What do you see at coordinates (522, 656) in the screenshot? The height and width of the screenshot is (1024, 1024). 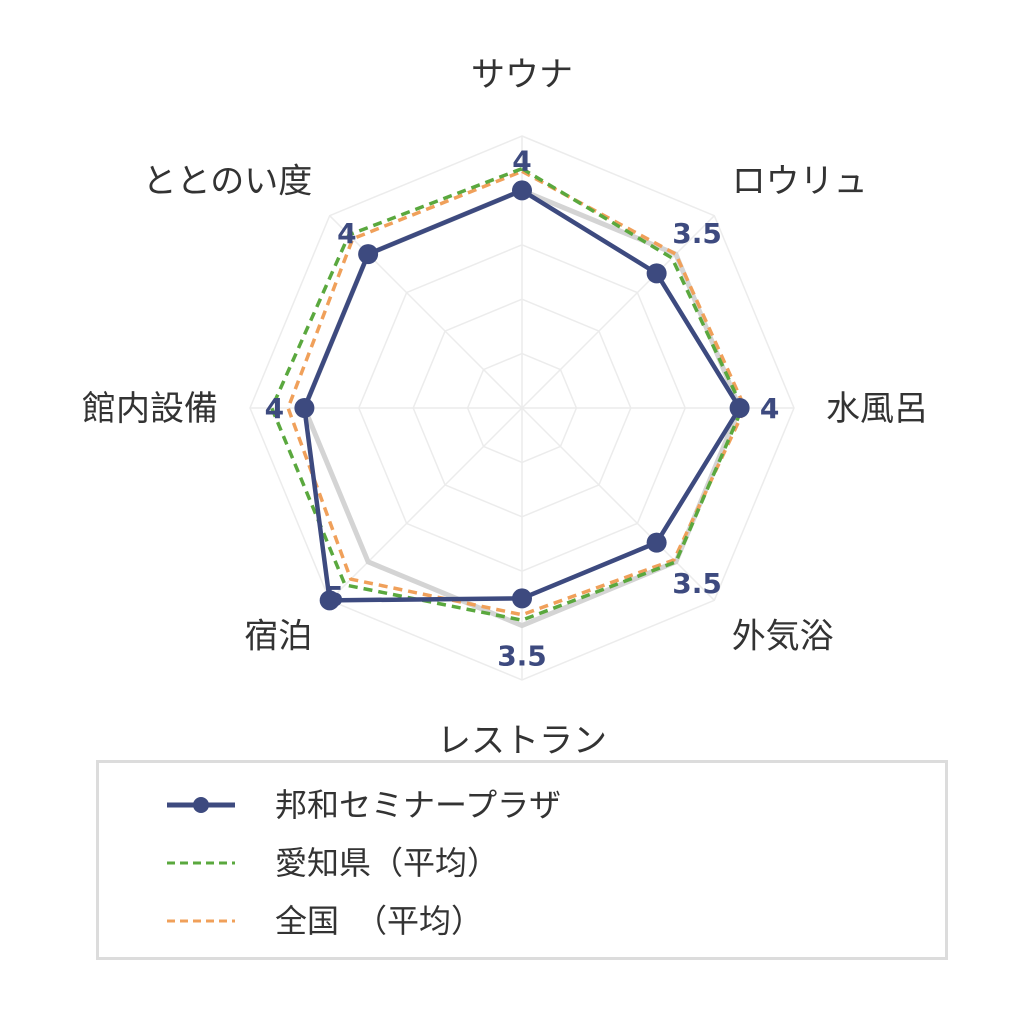 I see `value-label-4: 3.5` at bounding box center [522, 656].